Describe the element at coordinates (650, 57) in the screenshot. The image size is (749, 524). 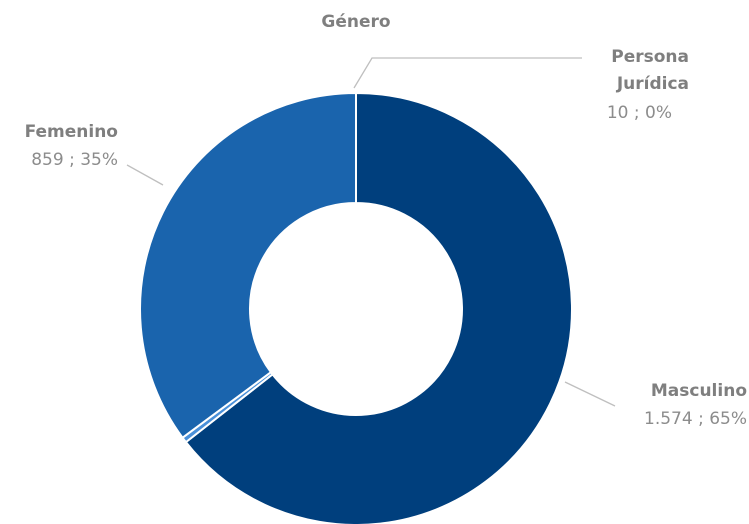
I see `label-name-persona-juridica-0: Persona` at that location.